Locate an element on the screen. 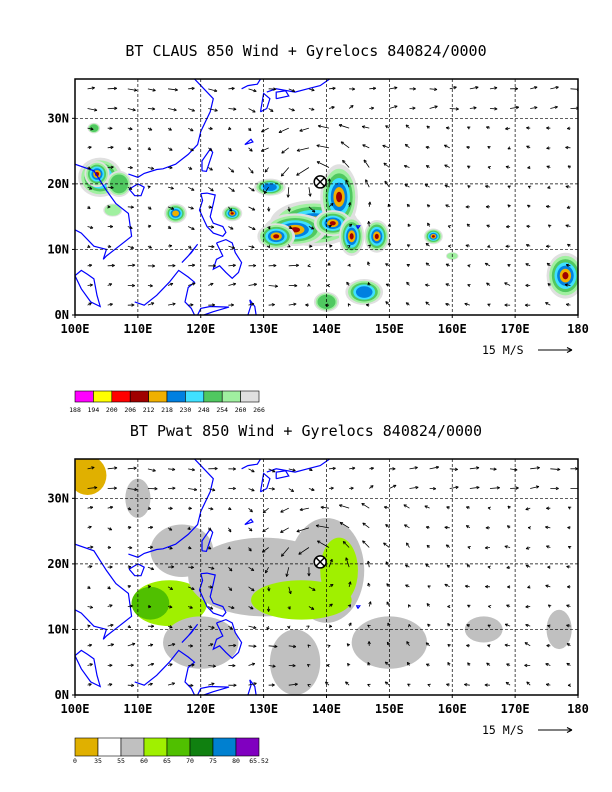 The height and width of the screenshot is (792, 612). lat-tick-label: 20N is located at coordinates (58, 564).